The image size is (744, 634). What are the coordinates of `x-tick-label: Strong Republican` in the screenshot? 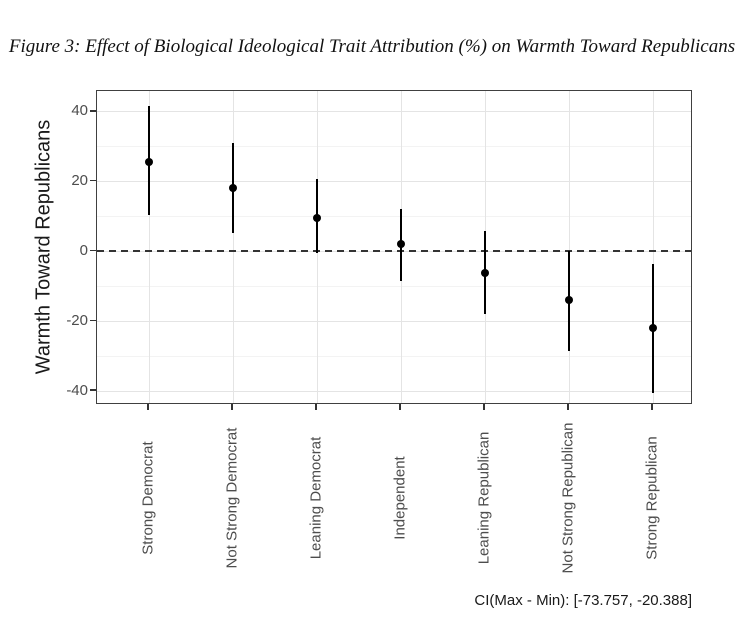 It's located at (652, 498).